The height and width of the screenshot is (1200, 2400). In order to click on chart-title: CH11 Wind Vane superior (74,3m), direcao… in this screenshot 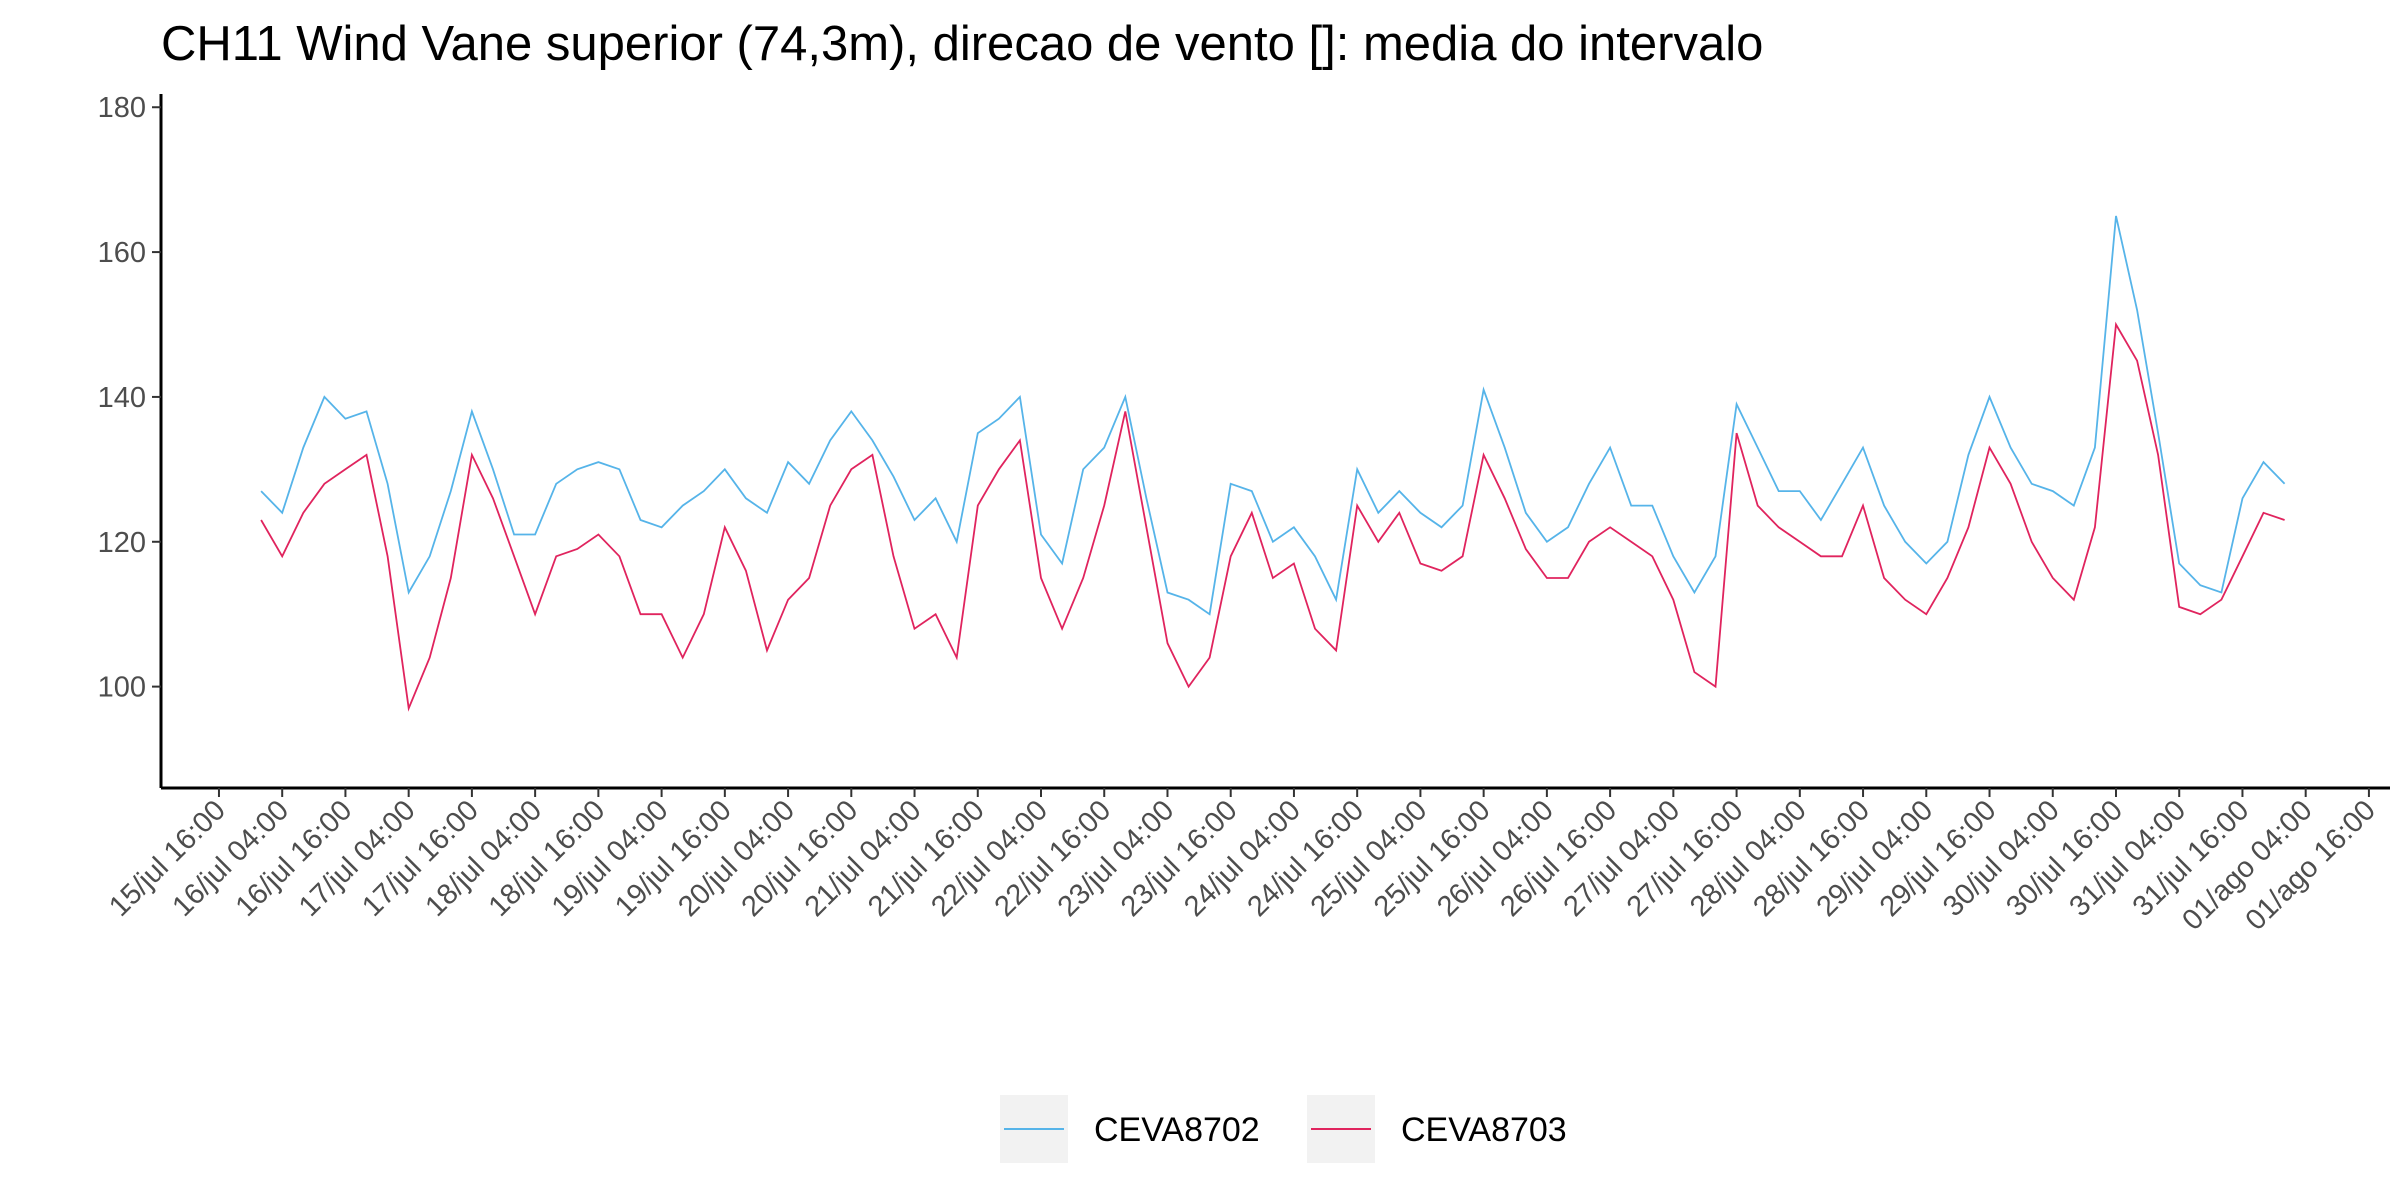, I will do `click(962, 44)`.